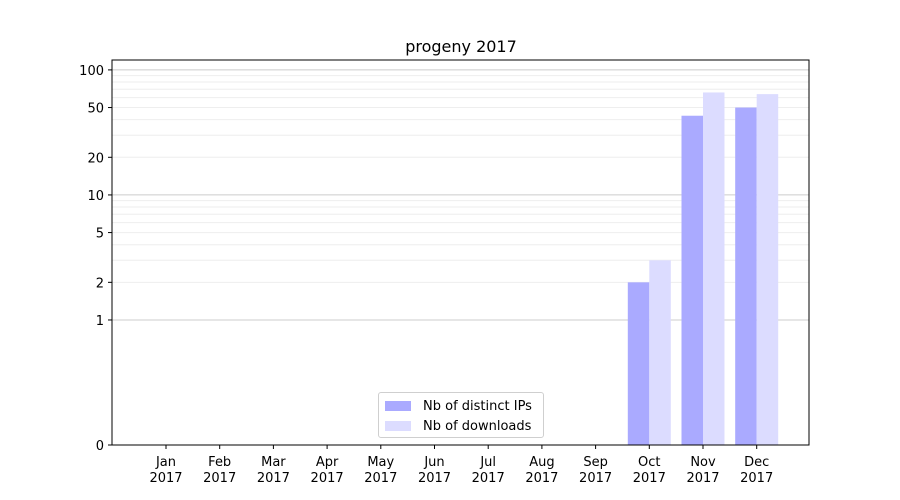 This screenshot has width=900, height=500. What do you see at coordinates (541, 470) in the screenshot?
I see `x-tick-label: Aug 2017` at bounding box center [541, 470].